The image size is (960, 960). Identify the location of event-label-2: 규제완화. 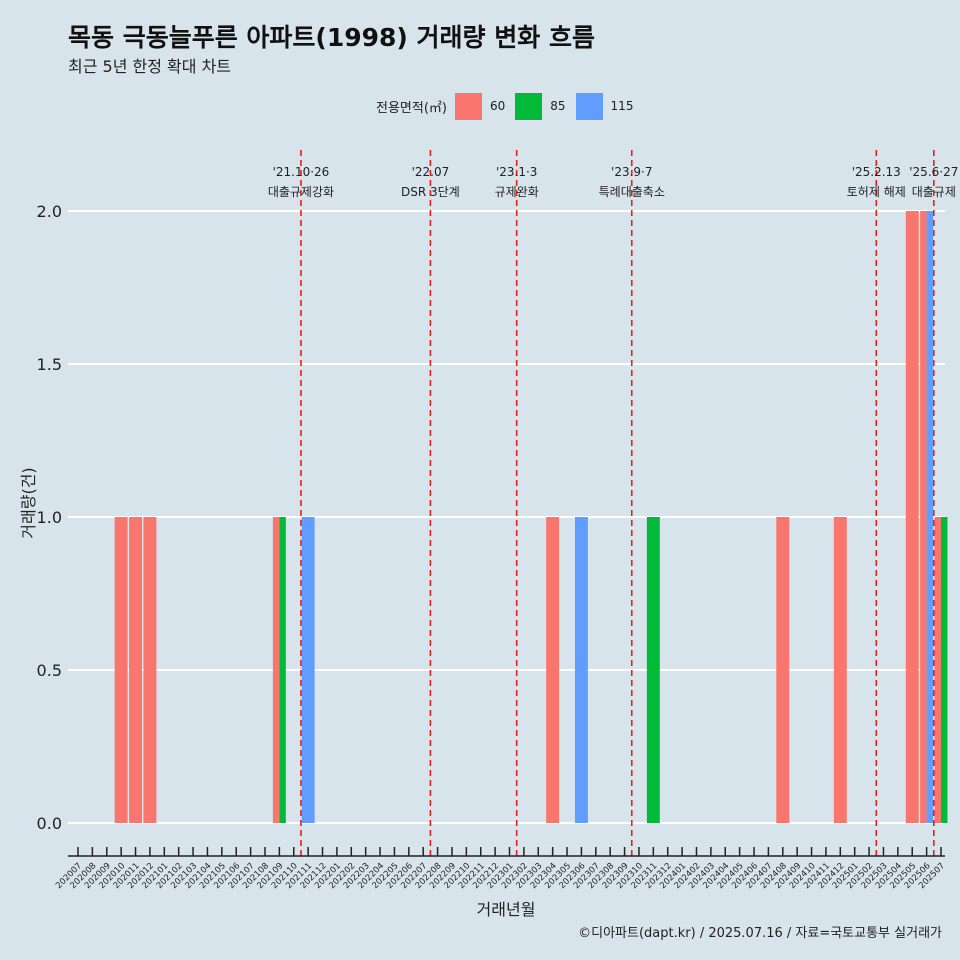
(517, 192).